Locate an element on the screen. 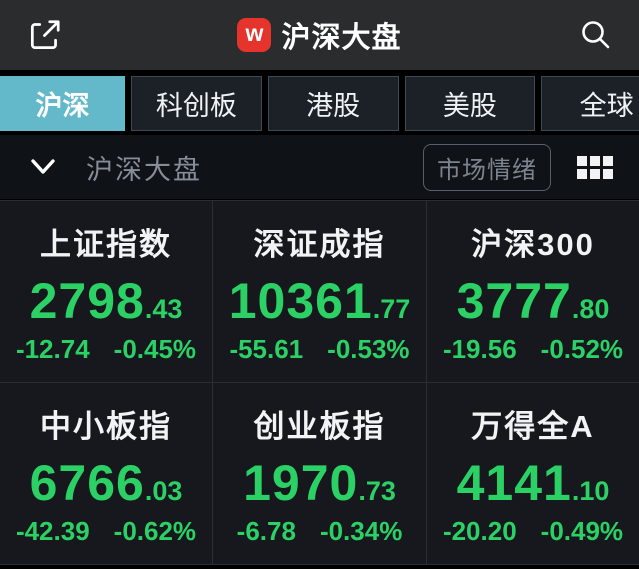 This screenshot has width=639, height=569. index-change: -20.20 is located at coordinates (479, 530).